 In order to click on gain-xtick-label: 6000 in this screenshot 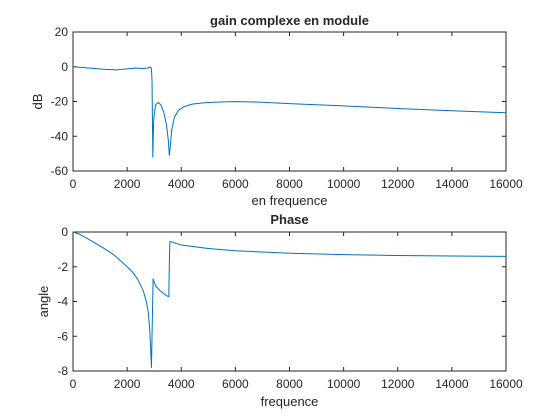, I will do `click(235, 184)`.